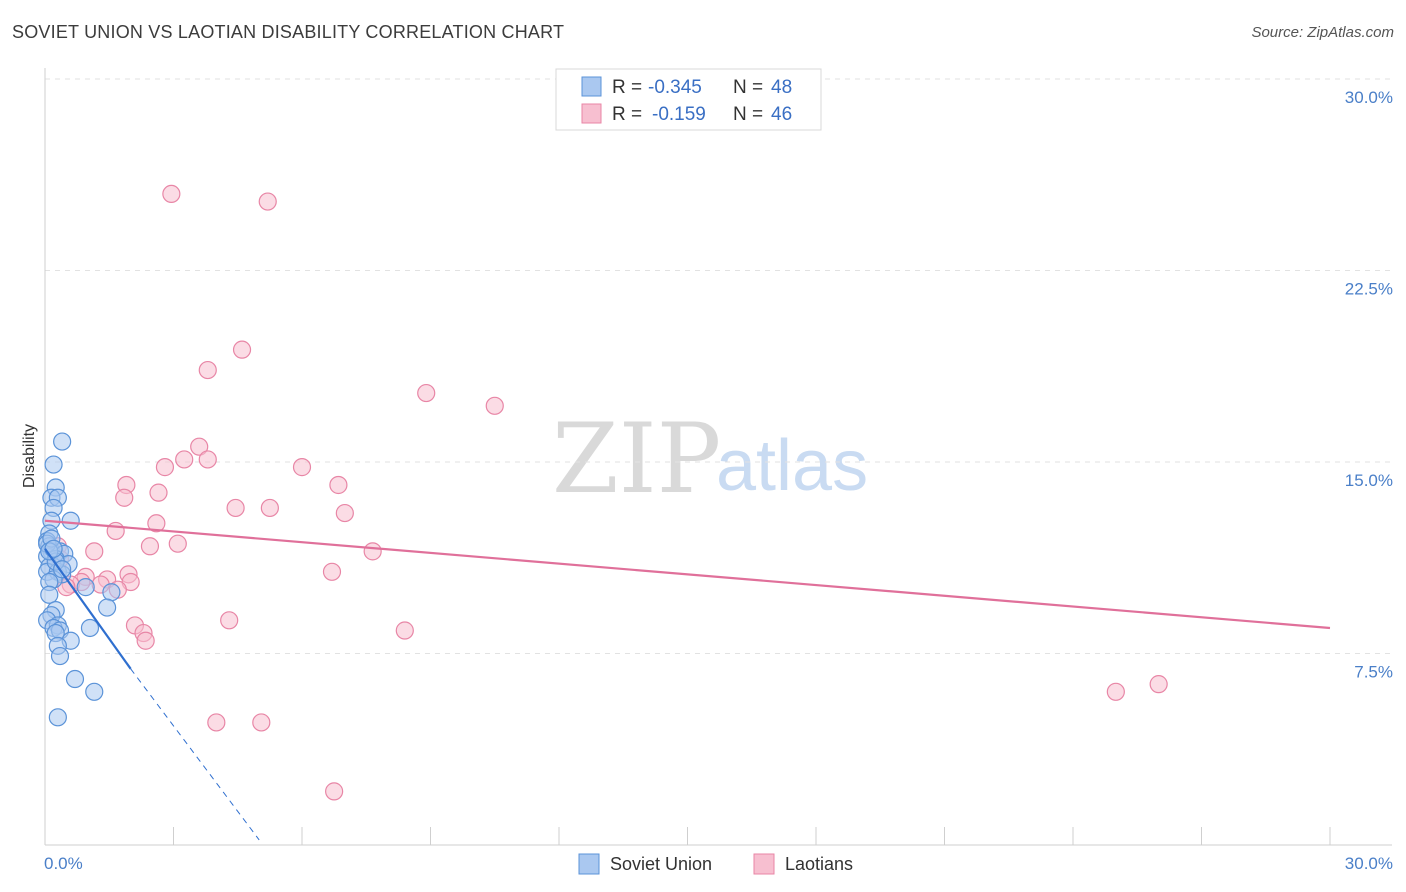  I want to click on y-tick-label-3: 30.0%, so click(1369, 97).